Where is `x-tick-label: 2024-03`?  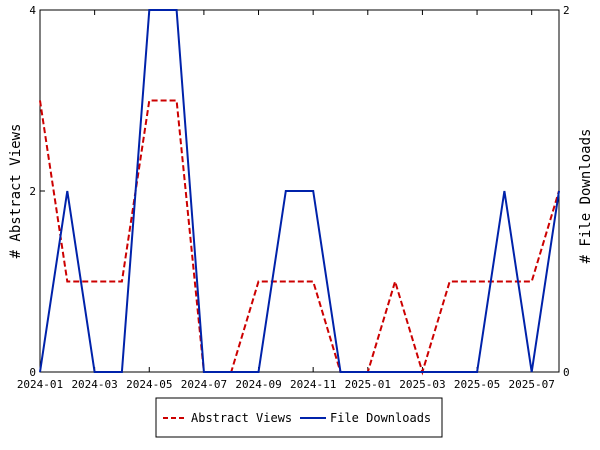 x-tick-label: 2024-03 is located at coordinates (94, 384).